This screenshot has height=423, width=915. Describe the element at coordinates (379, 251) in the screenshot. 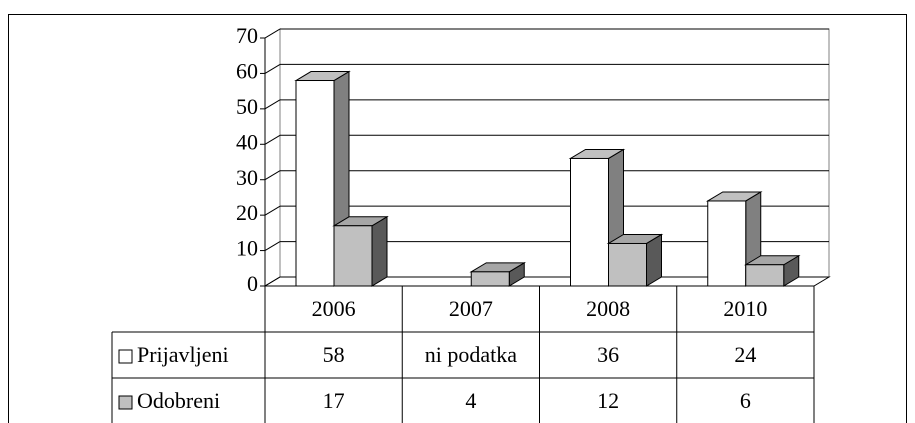

I see `bar-side` at that location.